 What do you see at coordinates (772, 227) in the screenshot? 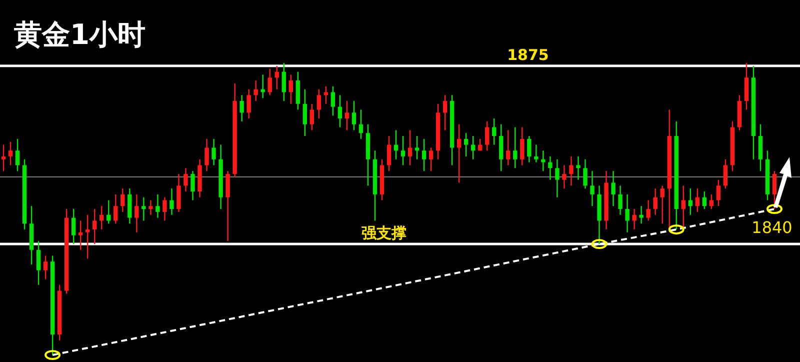
I see `annotation: 1840` at bounding box center [772, 227].